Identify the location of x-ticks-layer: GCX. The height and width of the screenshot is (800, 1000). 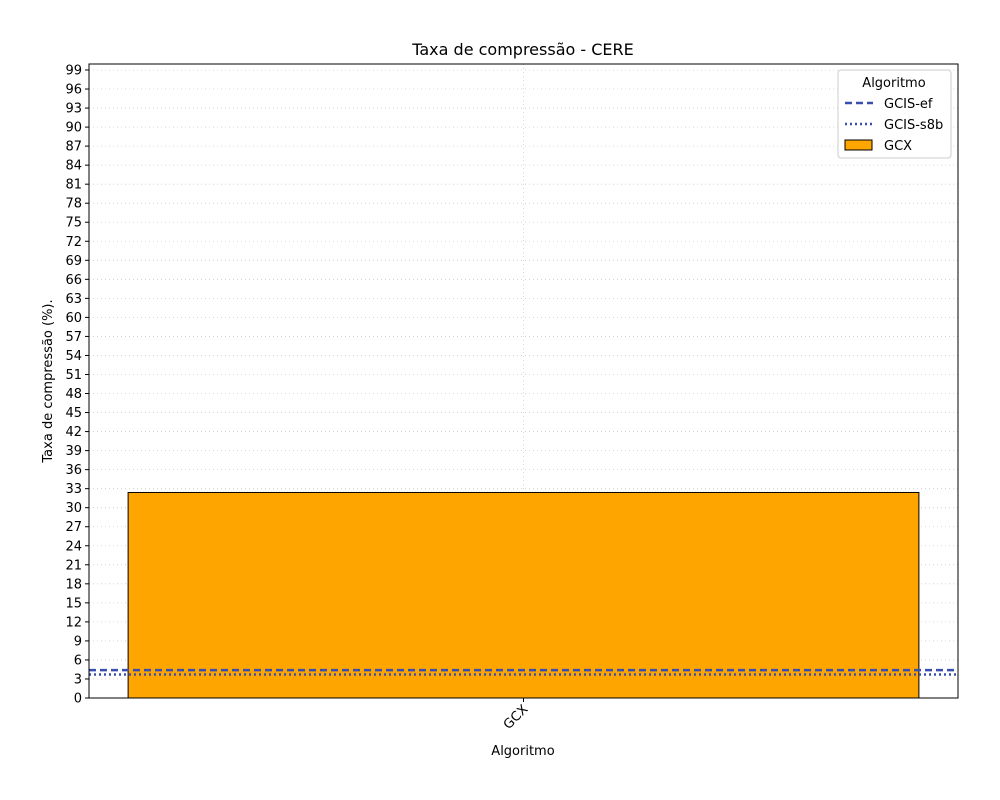
(516, 715).